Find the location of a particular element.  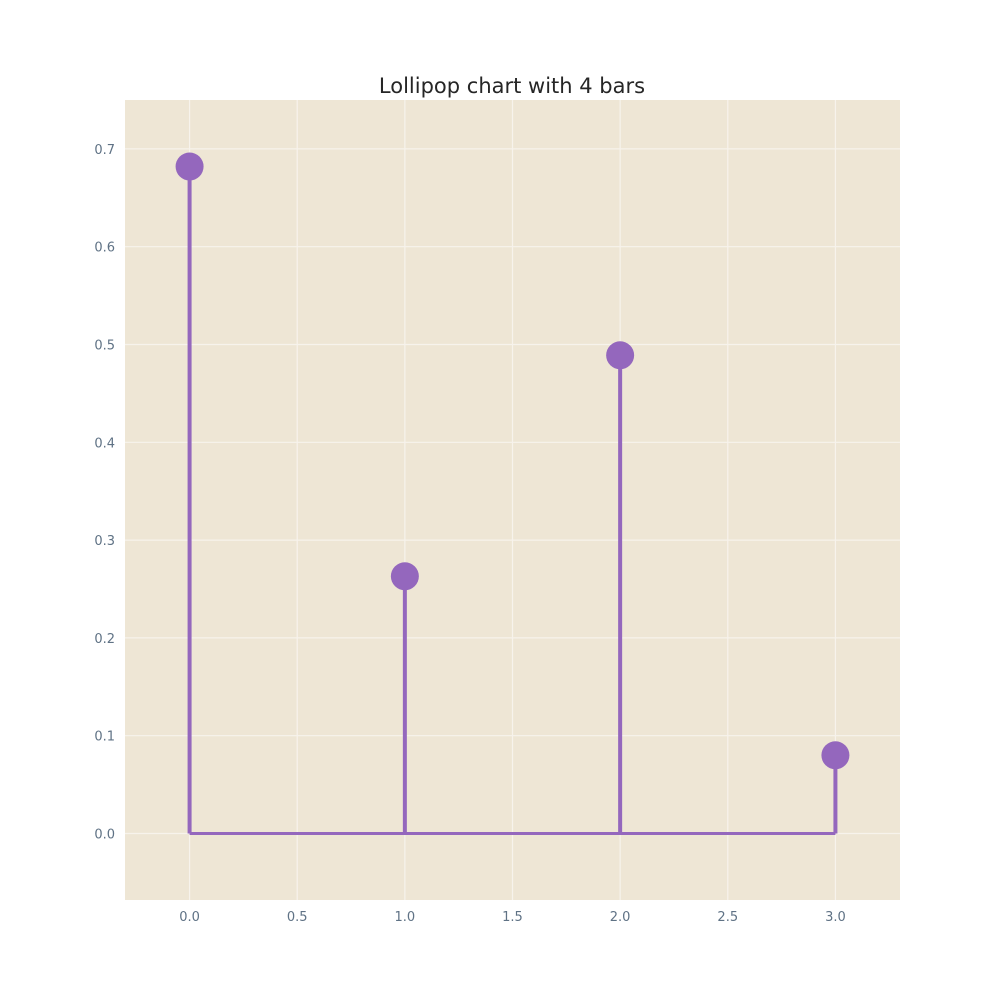

x-tick-label-5: 2.5 is located at coordinates (727, 917).